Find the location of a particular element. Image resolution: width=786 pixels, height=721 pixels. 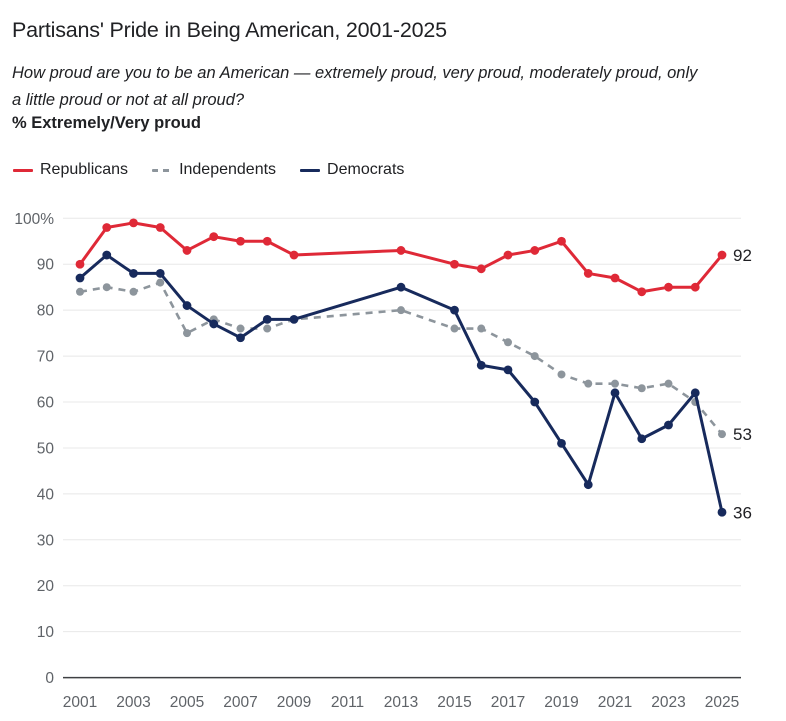

republicans-point-2013 is located at coordinates (401, 250).